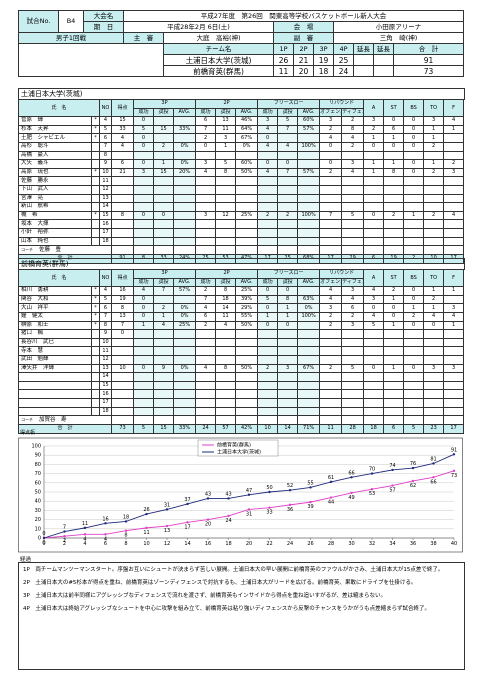 The width and height of the screenshot is (481, 680). I want to click on data-label: 31, so click(167, 505).